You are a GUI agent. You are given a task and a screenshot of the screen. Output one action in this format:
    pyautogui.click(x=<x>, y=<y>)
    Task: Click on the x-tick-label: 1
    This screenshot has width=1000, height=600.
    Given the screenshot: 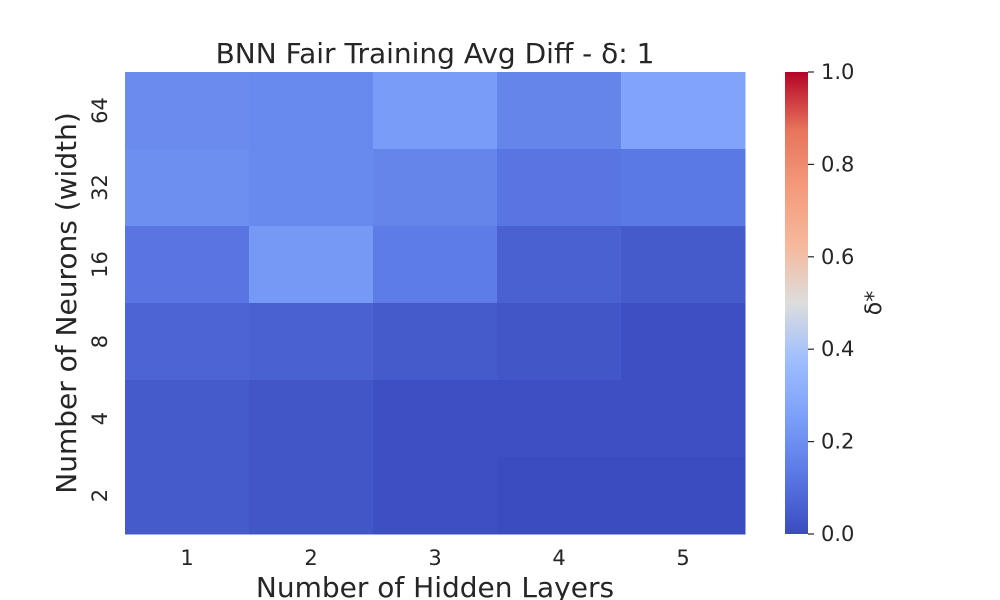 What is the action you would take?
    pyautogui.click(x=186, y=558)
    